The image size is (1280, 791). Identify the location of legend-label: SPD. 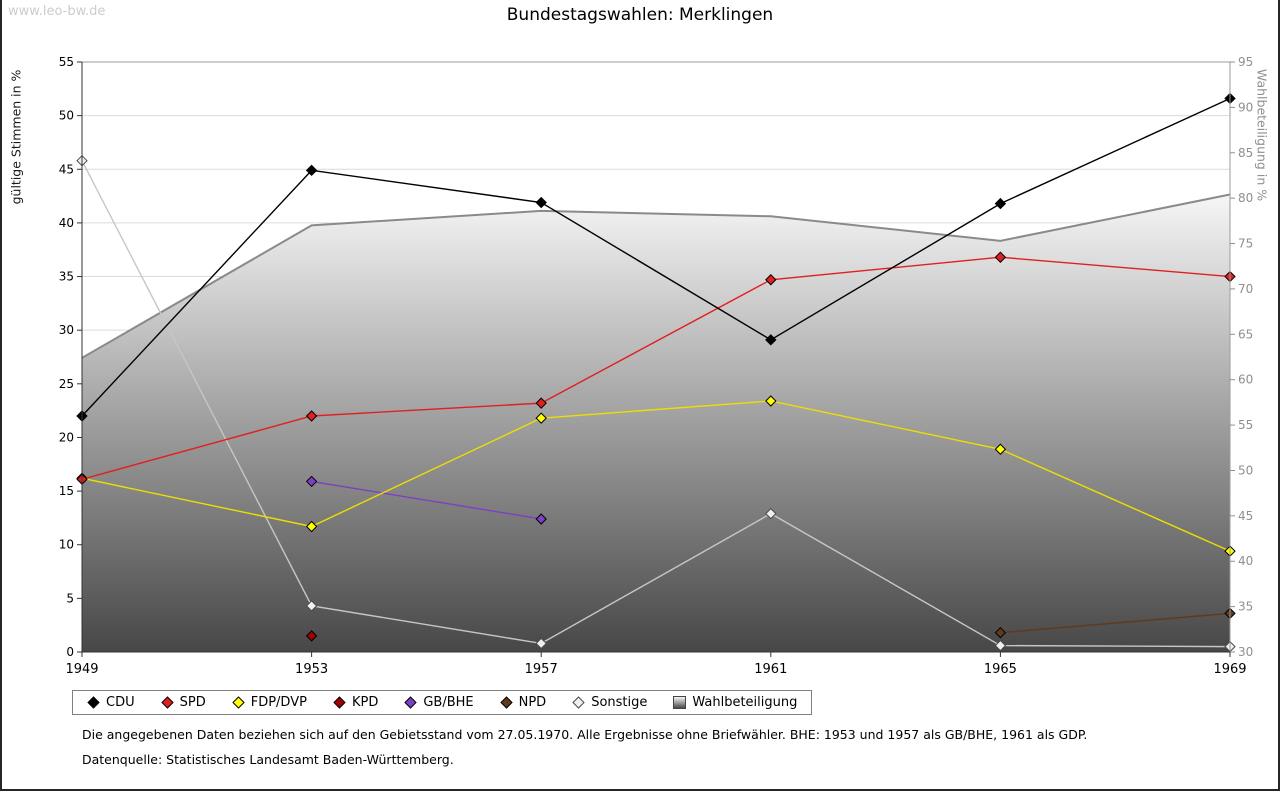
(192, 702).